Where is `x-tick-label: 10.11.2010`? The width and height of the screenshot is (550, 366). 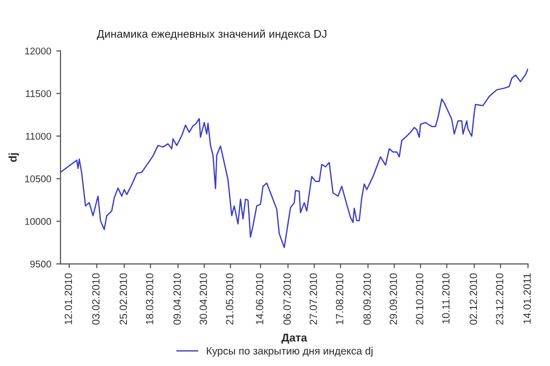
x-tick-label: 10.11.2010 is located at coordinates (446, 298).